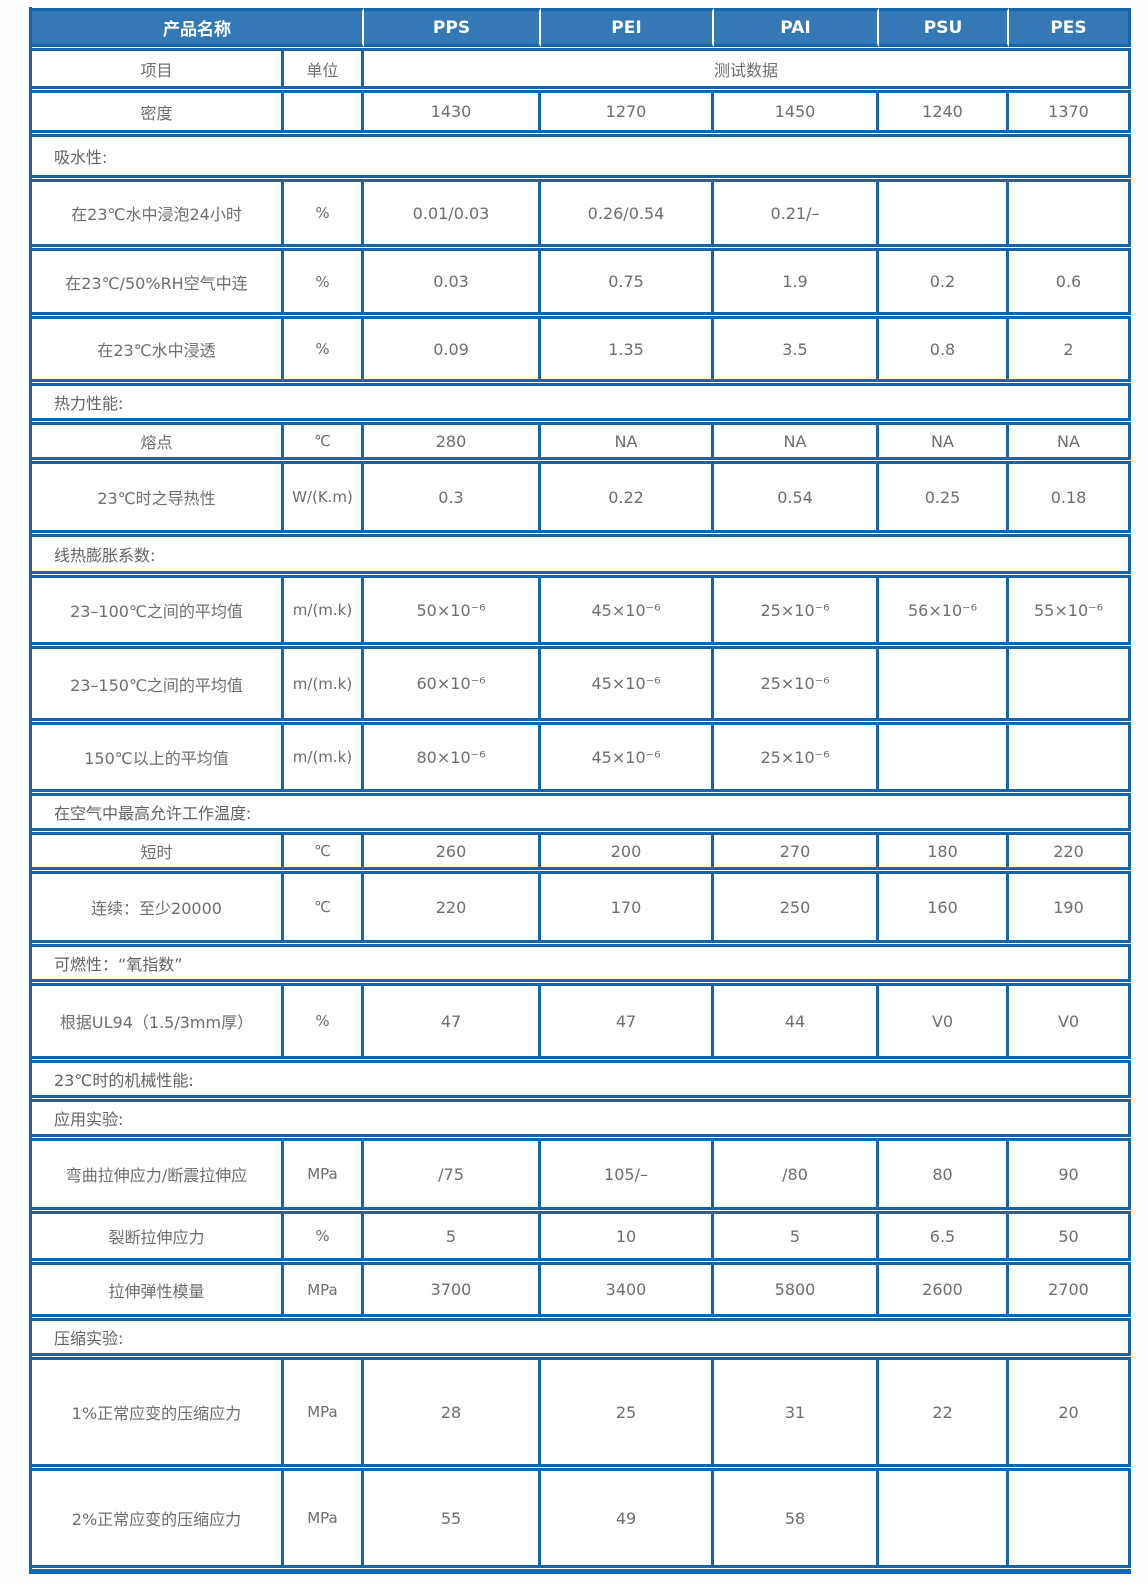 This screenshot has width=1148, height=1584. I want to click on value-cell-pps: 3700, so click(452, 1289).